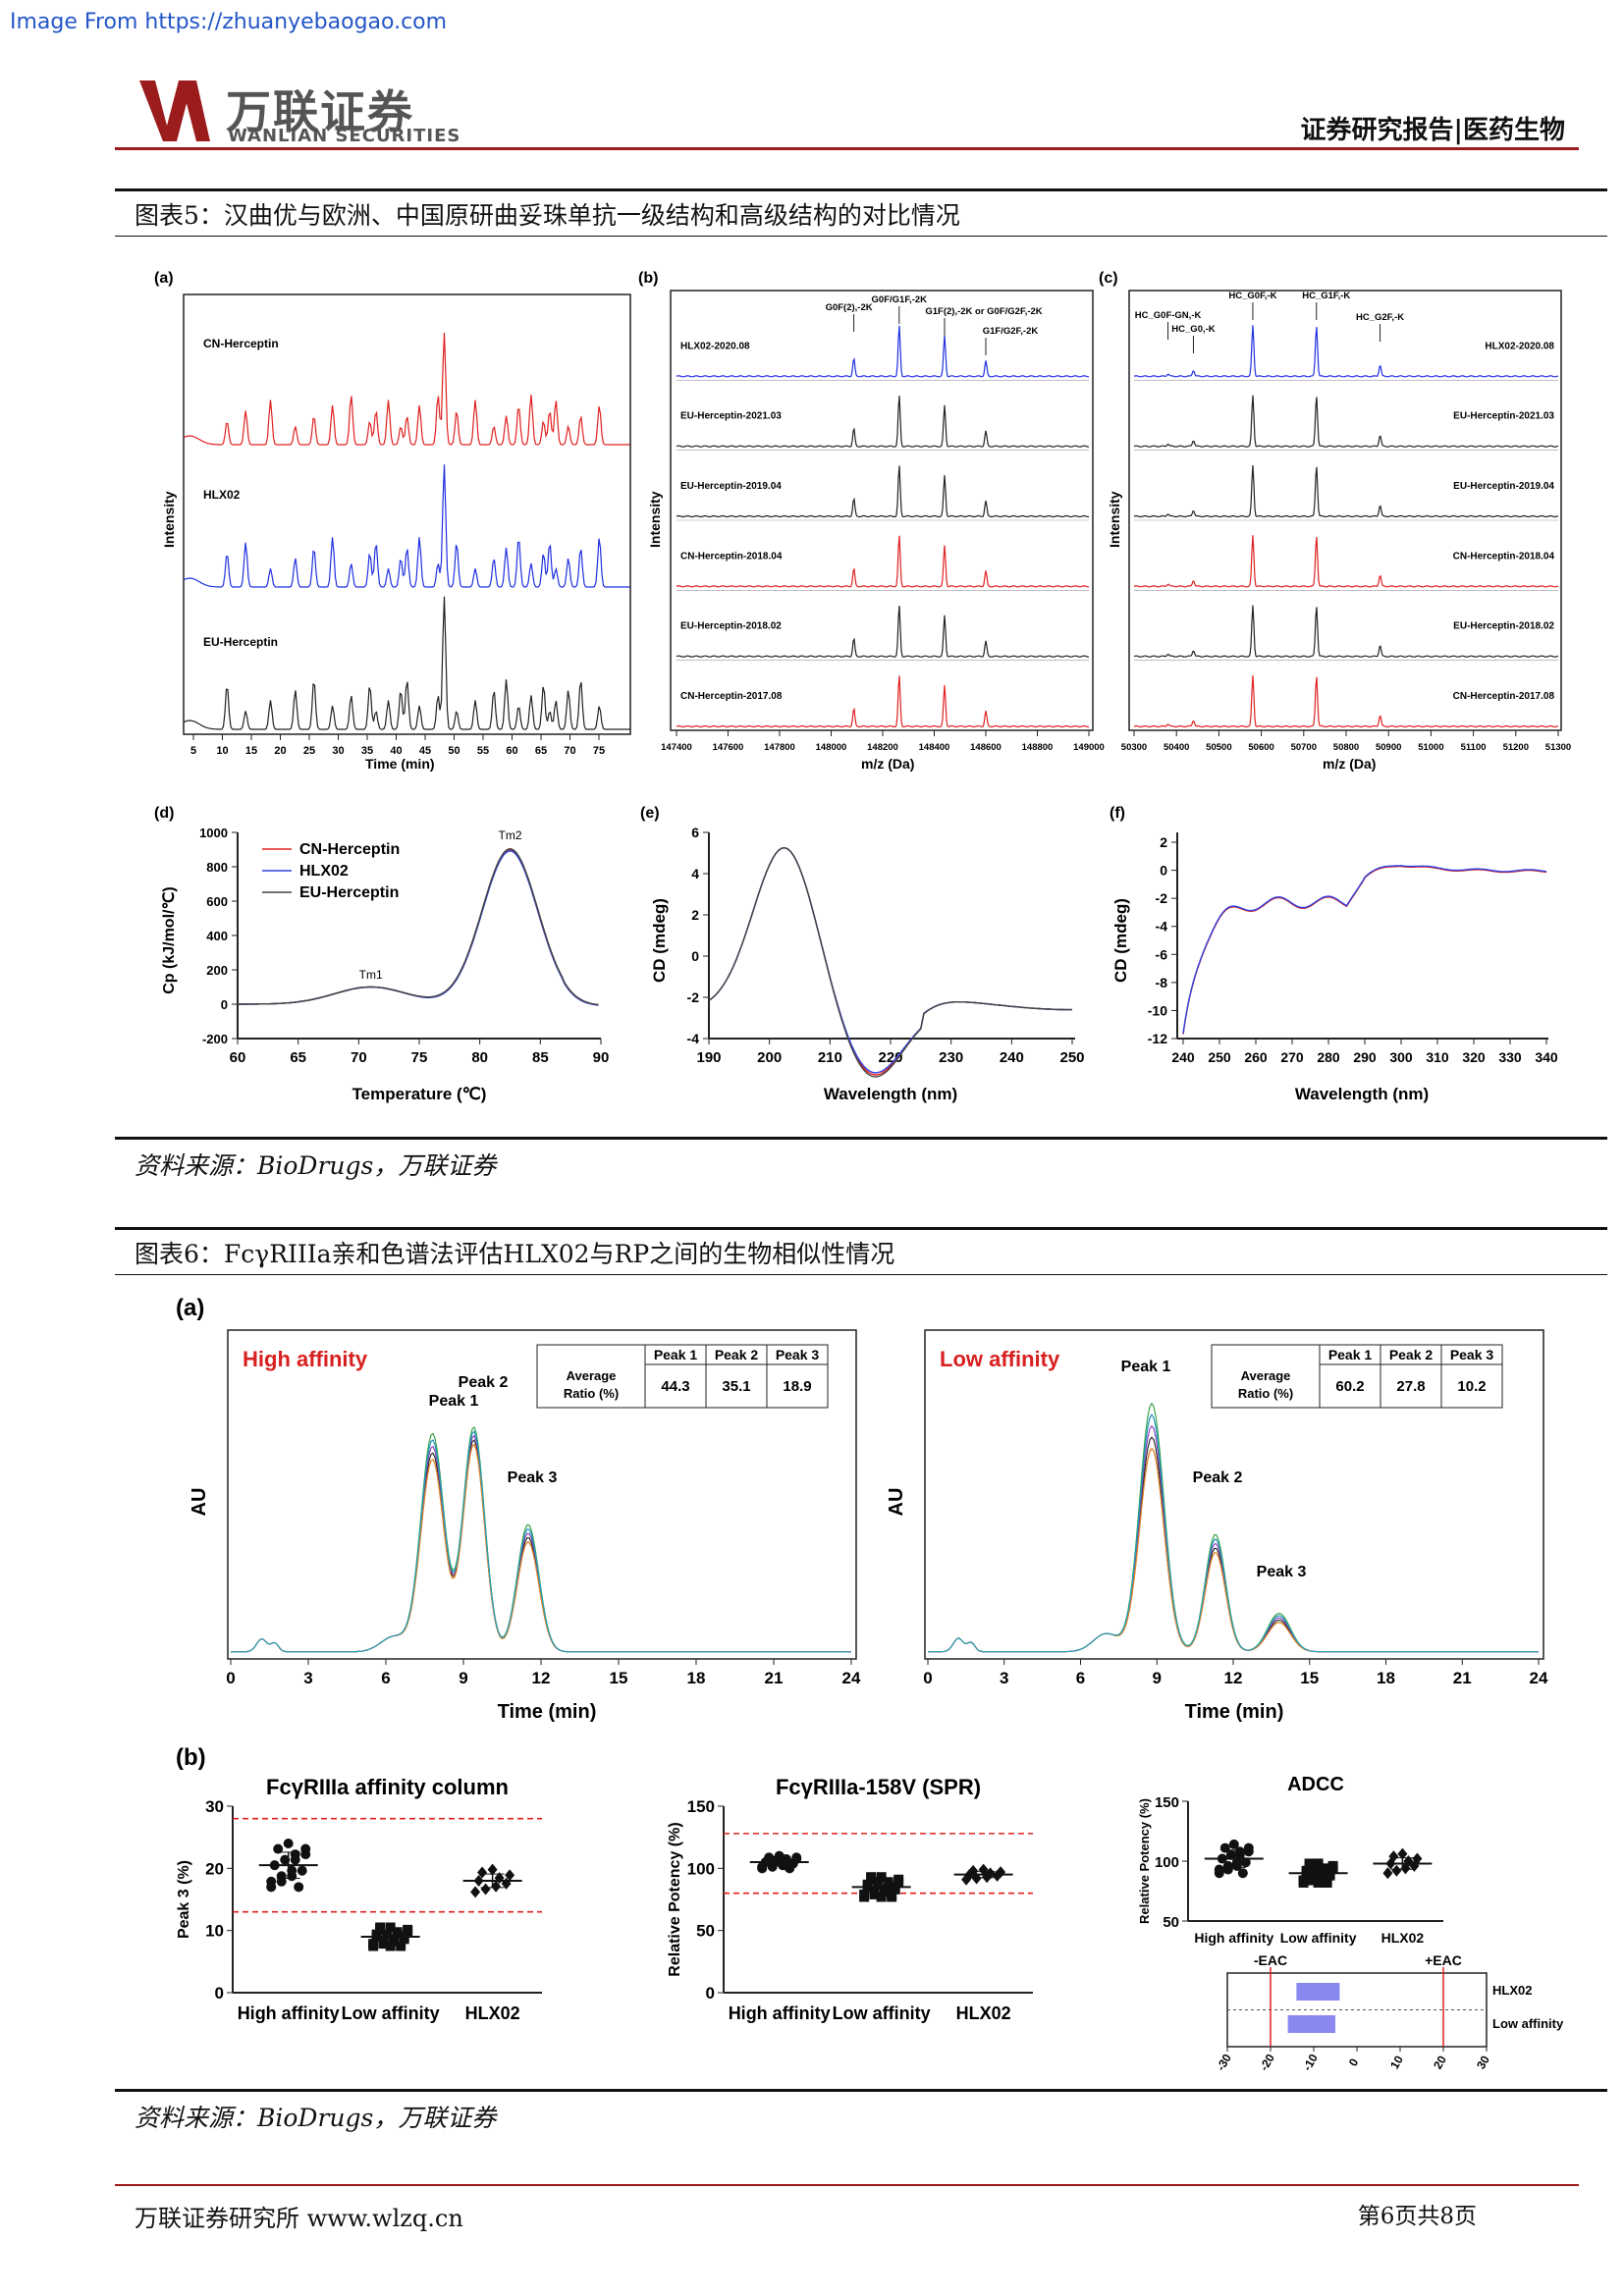 The height and width of the screenshot is (2296, 1624). What do you see at coordinates (1474, 1057) in the screenshot?
I see `axis-tick: 320` at bounding box center [1474, 1057].